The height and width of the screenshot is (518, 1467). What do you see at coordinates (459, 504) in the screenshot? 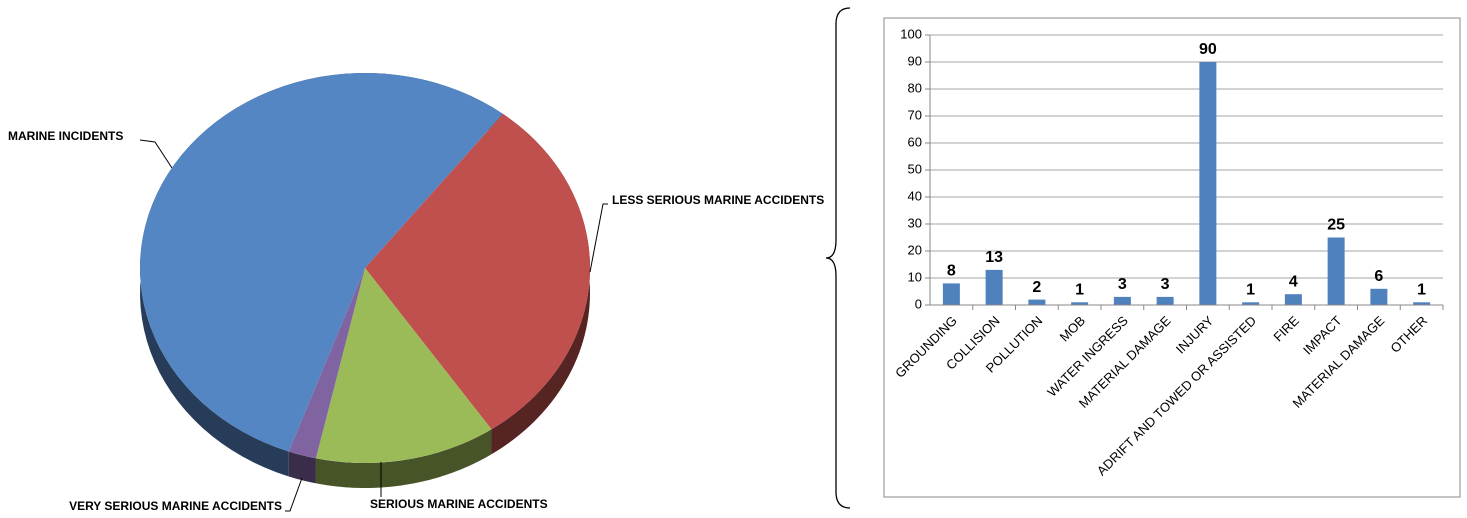
I see `slice-label: SERIOUS MARINE ACCIDENTS` at bounding box center [459, 504].